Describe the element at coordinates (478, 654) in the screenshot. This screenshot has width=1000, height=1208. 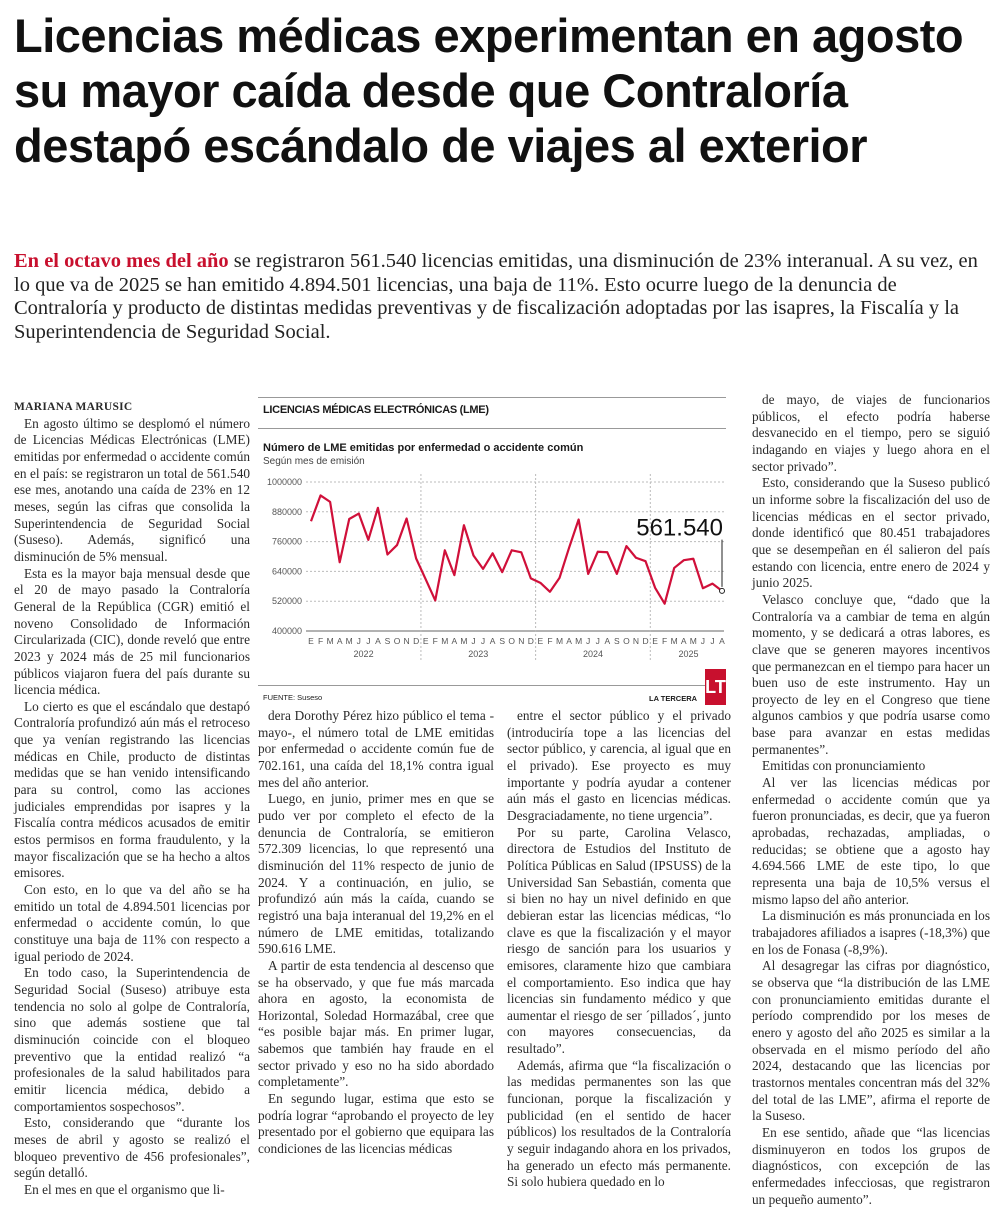
I see `year-label: 2023` at that location.